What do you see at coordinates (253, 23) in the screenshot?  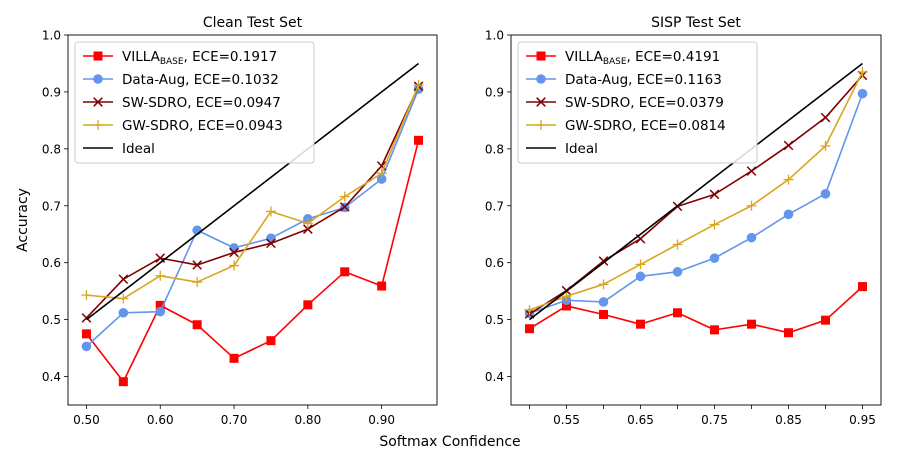 I see `chart-title: Clean Test Set` at bounding box center [253, 23].